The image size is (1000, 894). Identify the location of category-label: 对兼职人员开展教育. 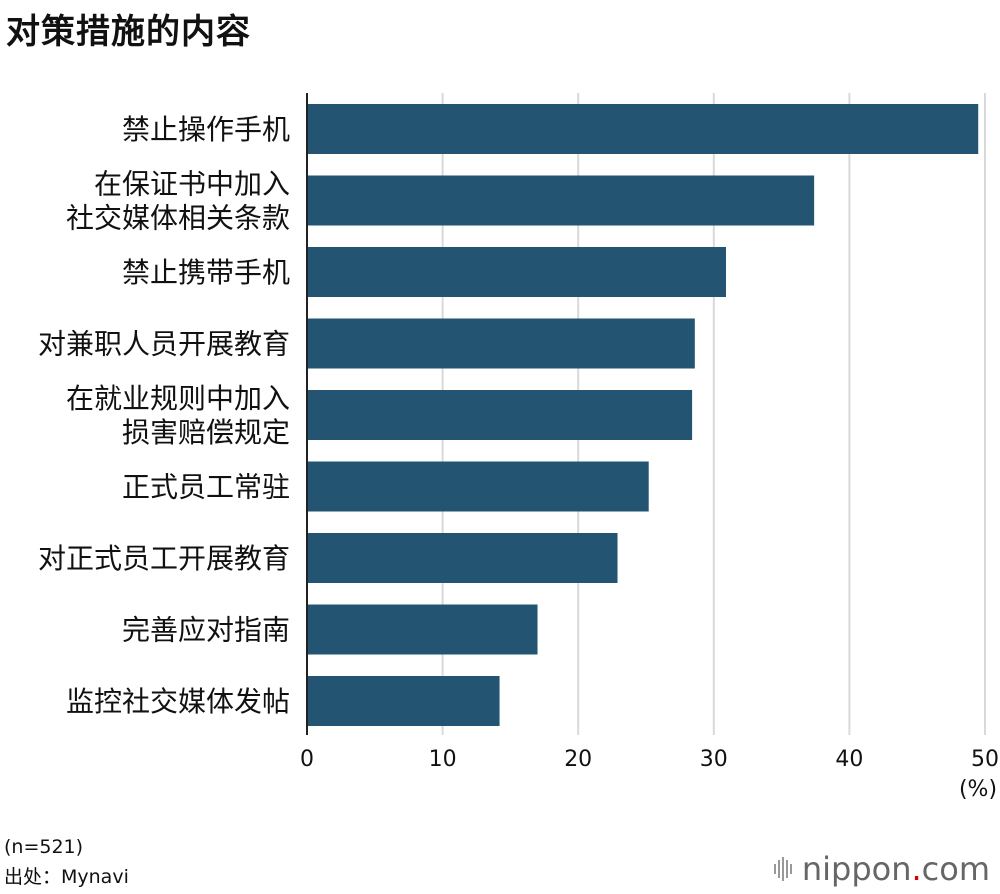
(164, 344).